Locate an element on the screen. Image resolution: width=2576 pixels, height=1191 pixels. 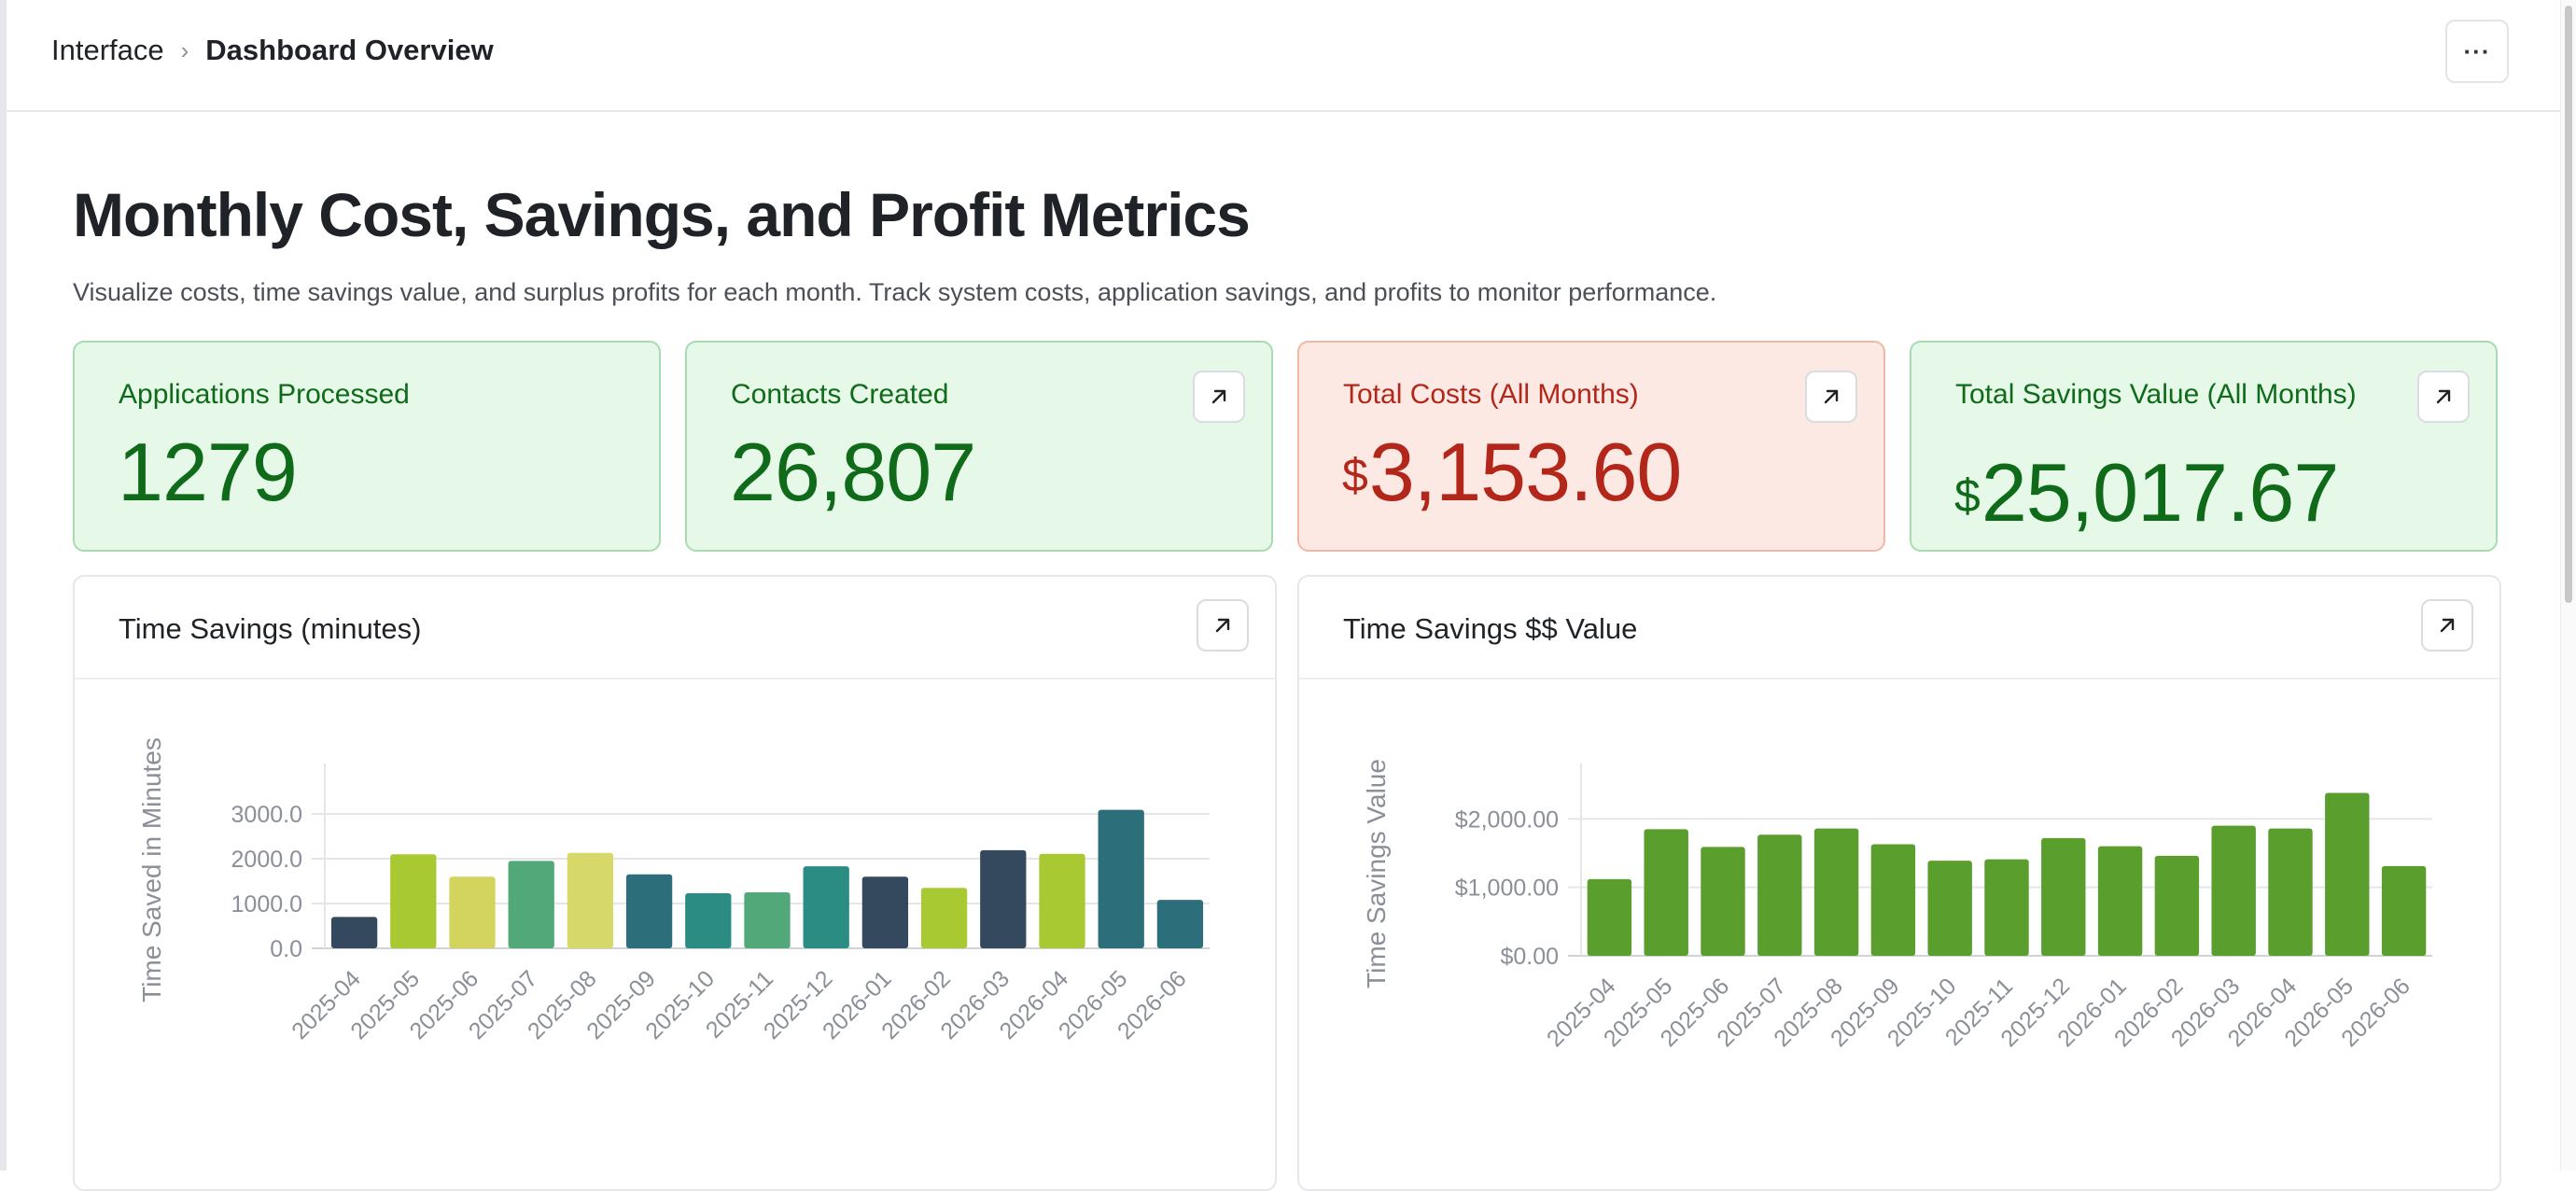
y-axis-title: Time Saved in Minutes is located at coordinates (151, 869).